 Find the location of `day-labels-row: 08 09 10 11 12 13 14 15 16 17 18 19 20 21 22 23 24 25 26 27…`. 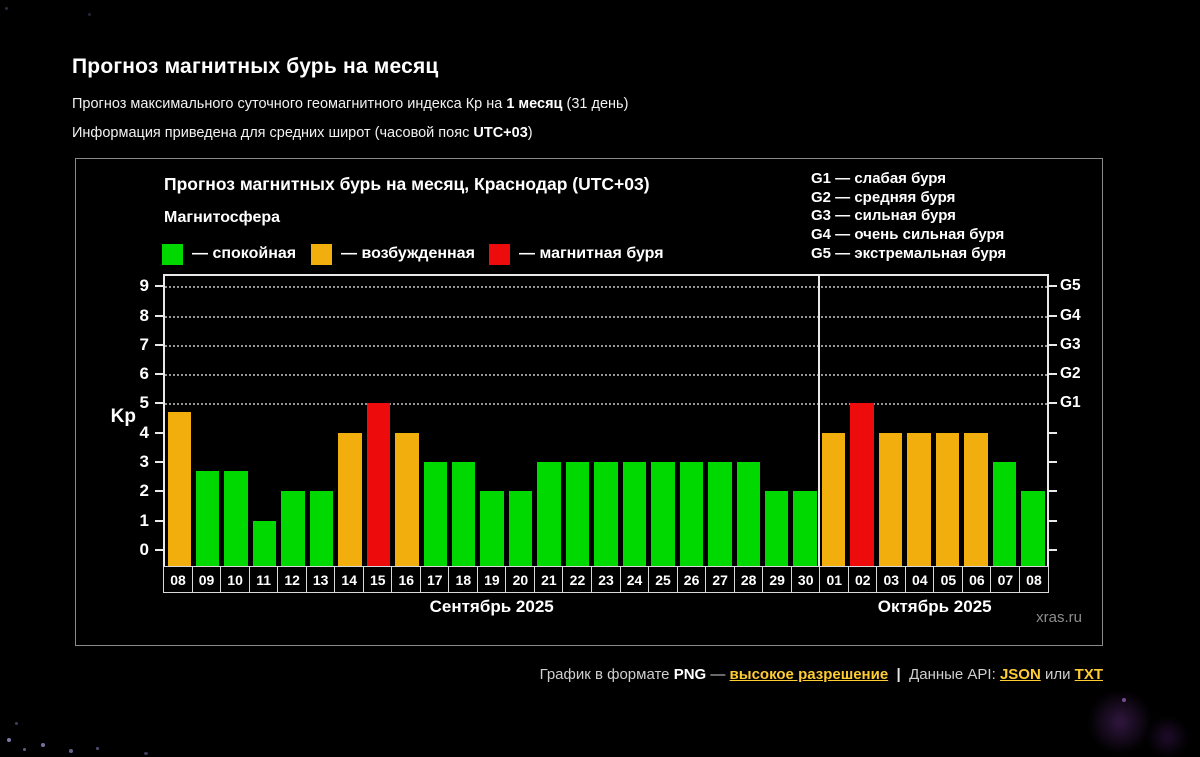

day-labels-row: 08 09 10 11 12 13 14 15 16 17 18 19 20 21 22 23 24 25 26 27… is located at coordinates (606, 579).